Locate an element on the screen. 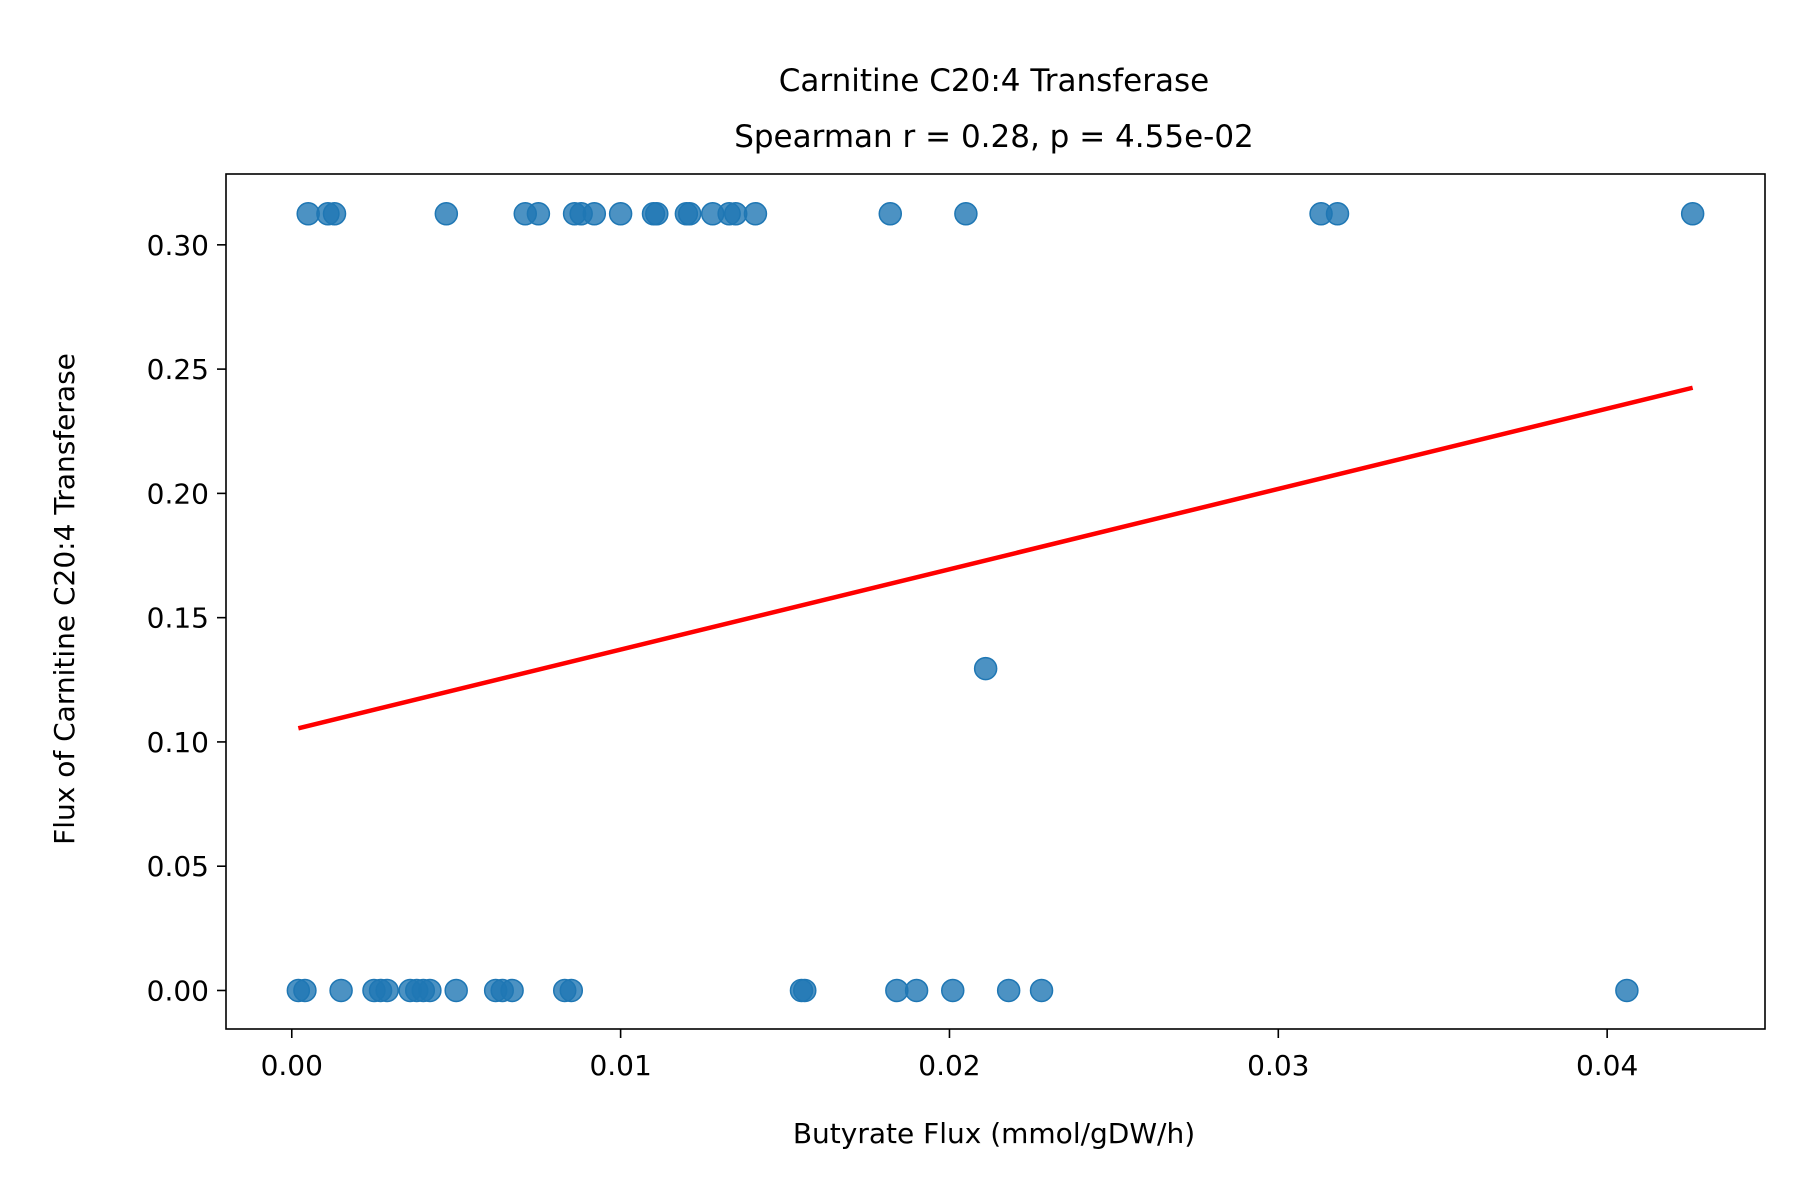  y-axis-ticks: 0.00 0.05 0.10 0.15 0.20 0.25 0.30 is located at coordinates (186, 618).